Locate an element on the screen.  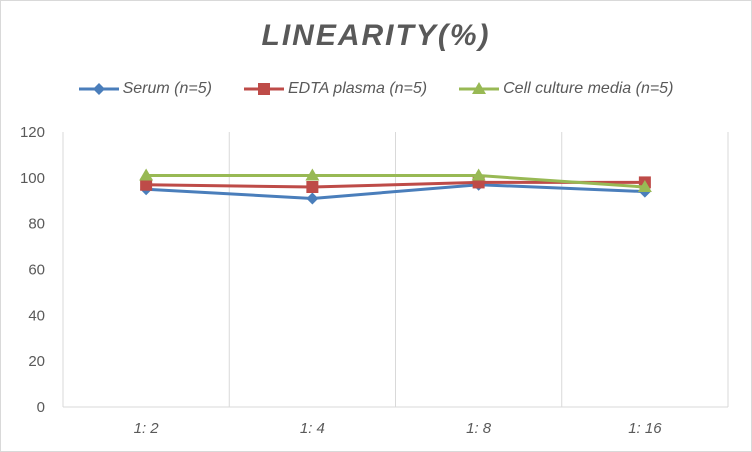
x-tick-label: 1: 4 is located at coordinates (312, 428).